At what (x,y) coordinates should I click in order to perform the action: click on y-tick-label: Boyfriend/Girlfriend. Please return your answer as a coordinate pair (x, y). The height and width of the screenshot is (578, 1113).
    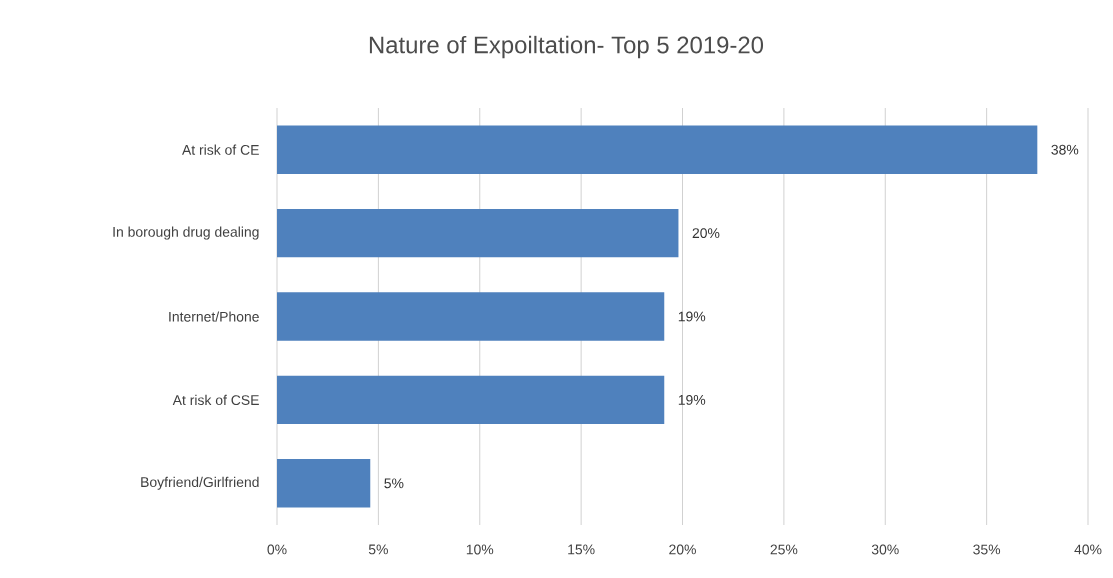
    Looking at the image, I should click on (200, 483).